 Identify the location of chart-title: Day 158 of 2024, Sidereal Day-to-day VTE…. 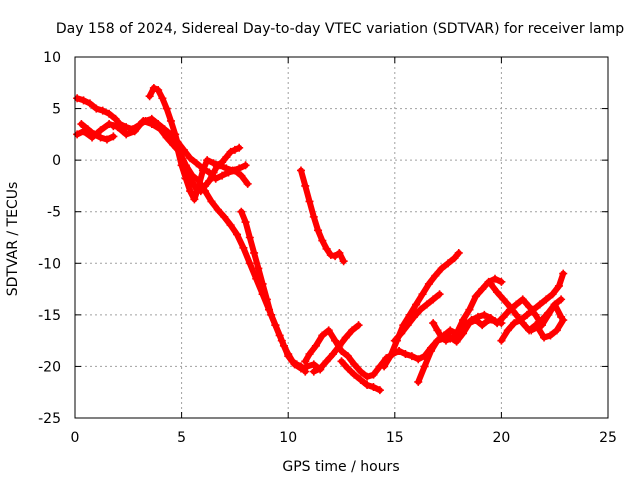
(340, 29).